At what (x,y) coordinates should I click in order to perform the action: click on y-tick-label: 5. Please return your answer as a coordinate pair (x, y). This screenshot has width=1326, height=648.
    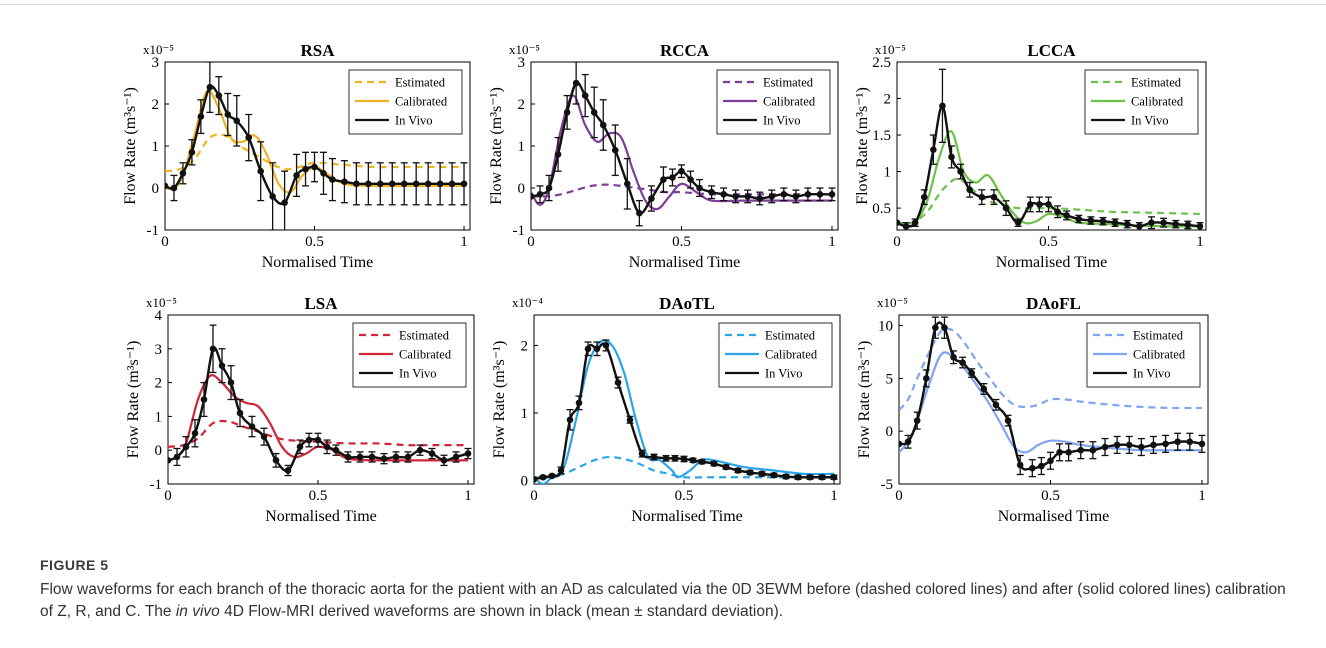
    Looking at the image, I should click on (890, 379).